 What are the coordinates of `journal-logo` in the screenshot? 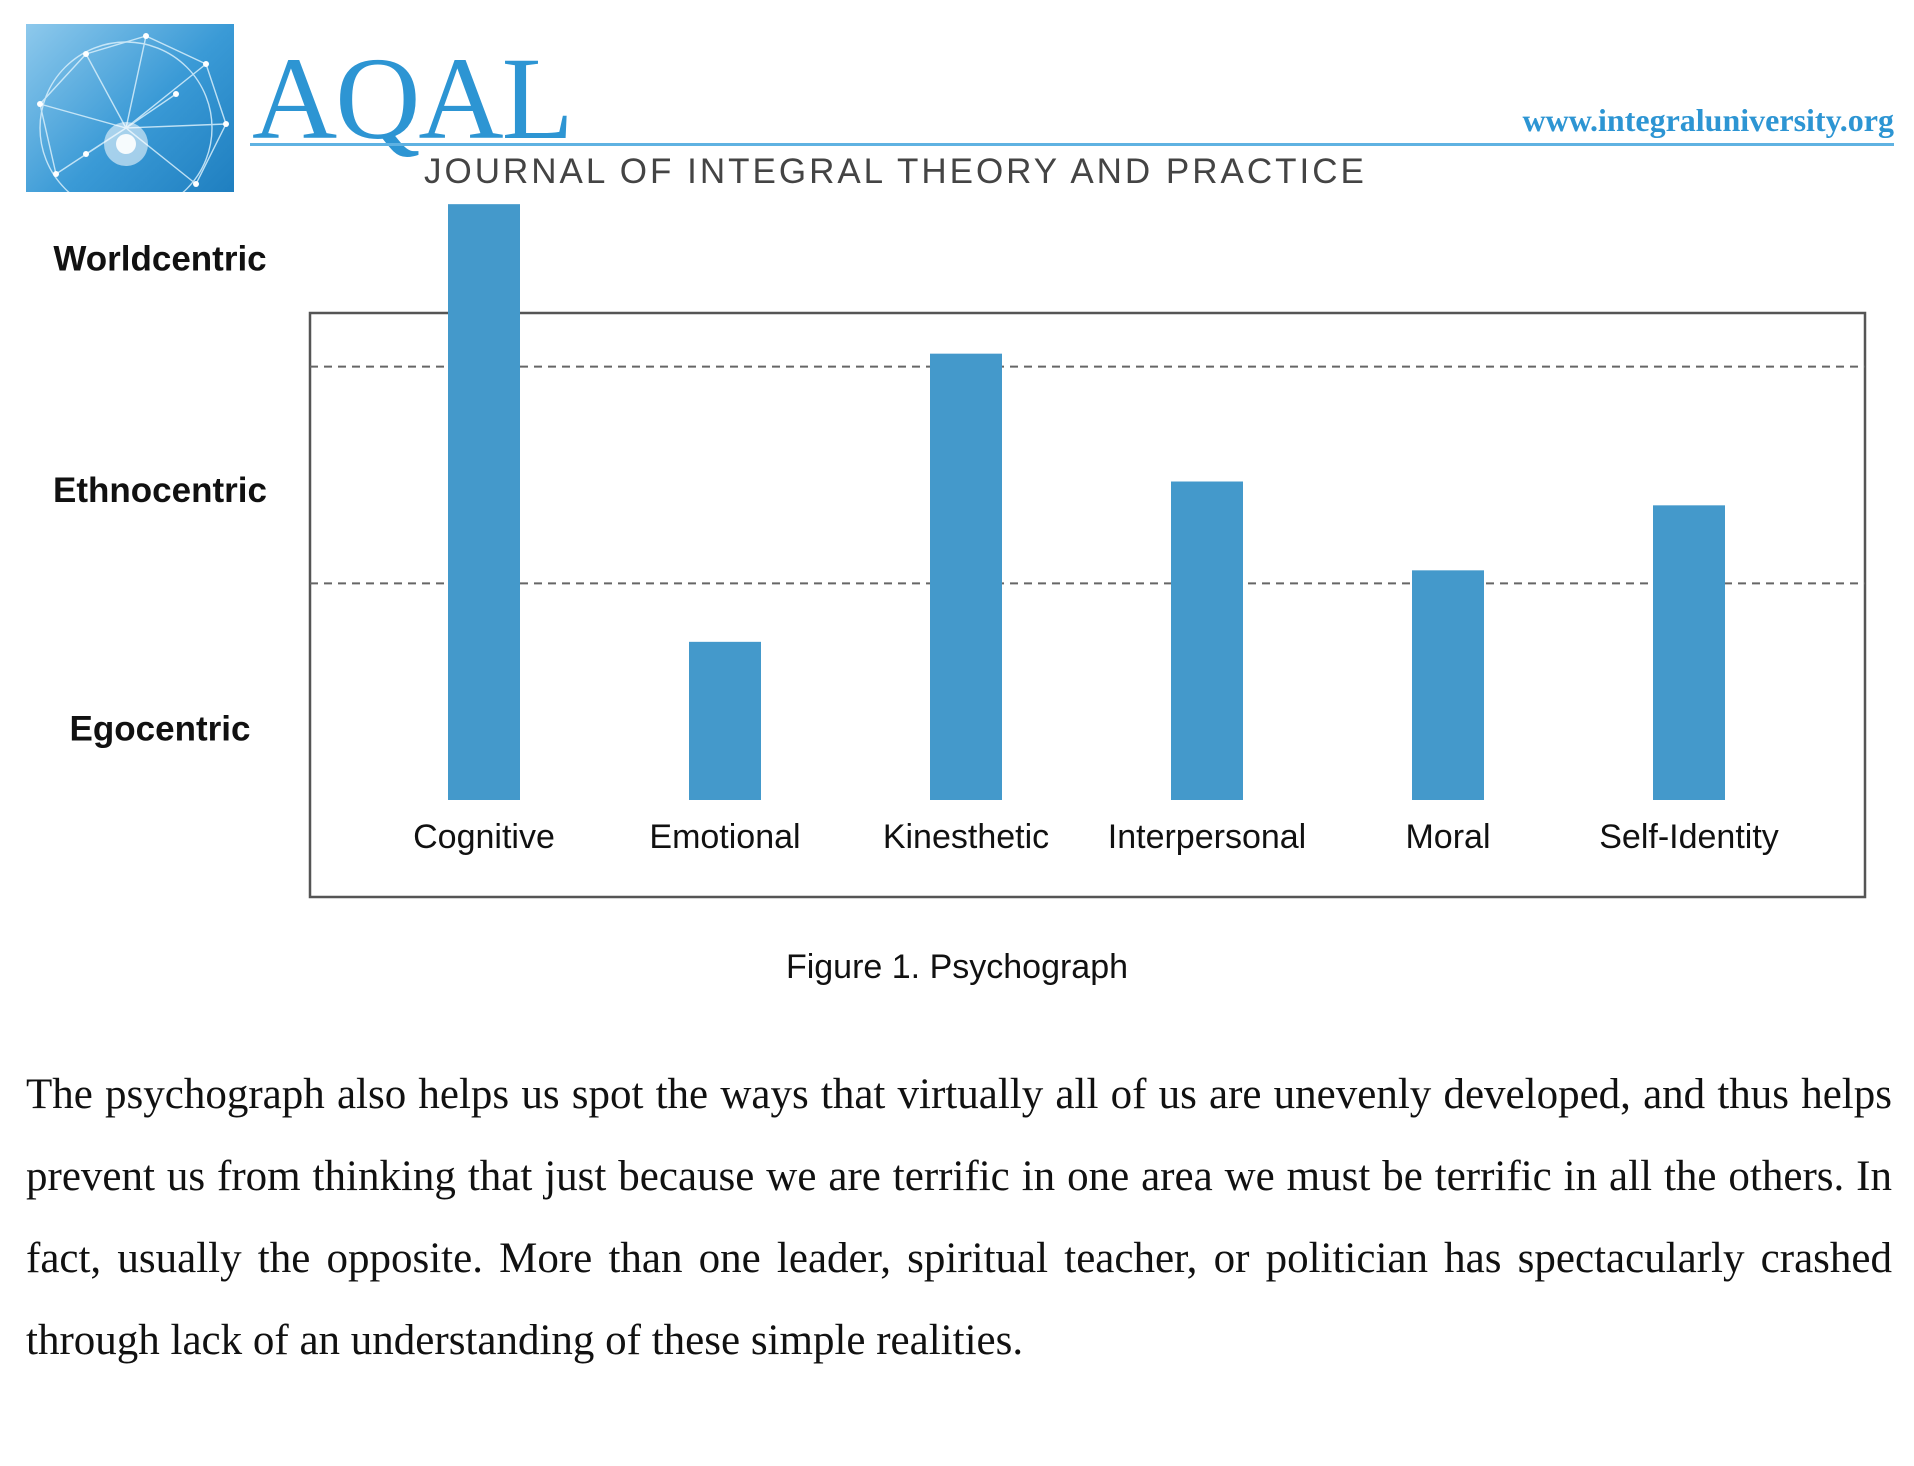 It's located at (130, 108).